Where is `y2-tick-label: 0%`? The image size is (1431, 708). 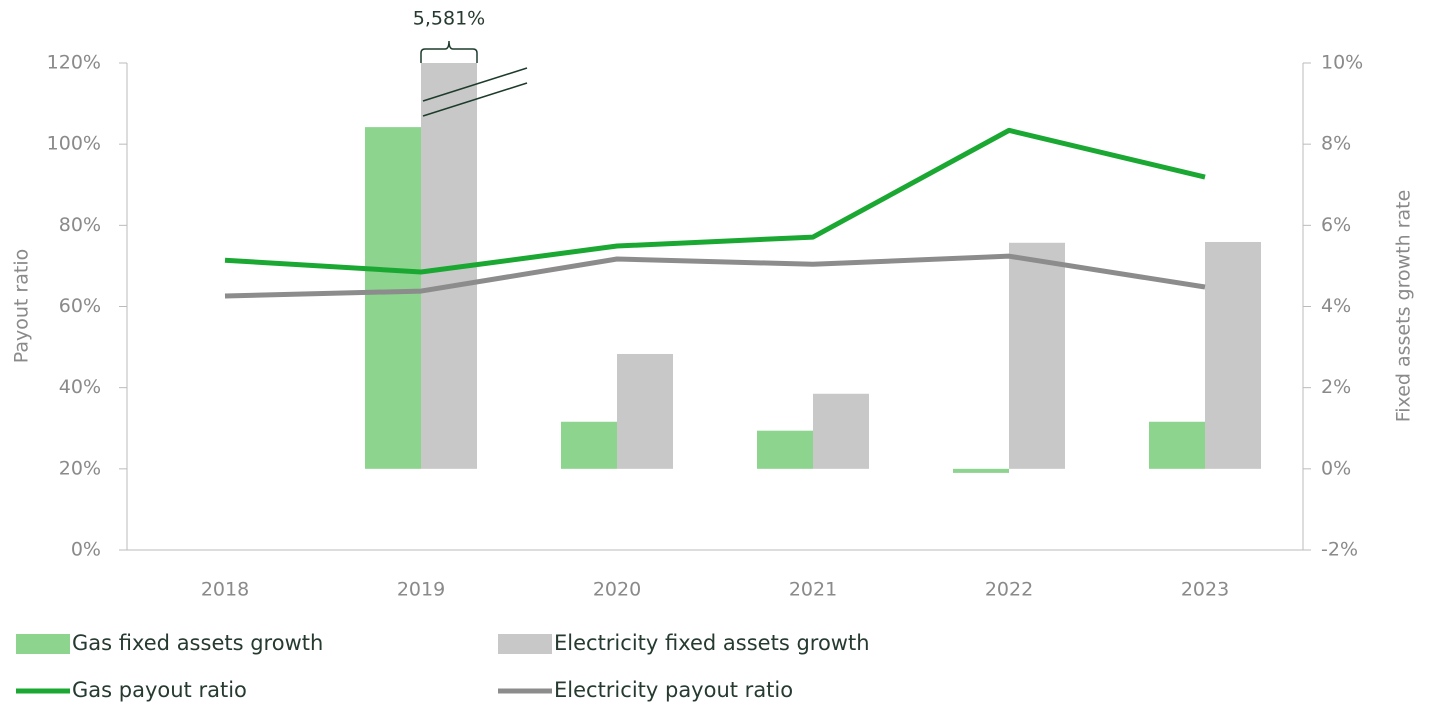 y2-tick-label: 0% is located at coordinates (1336, 468).